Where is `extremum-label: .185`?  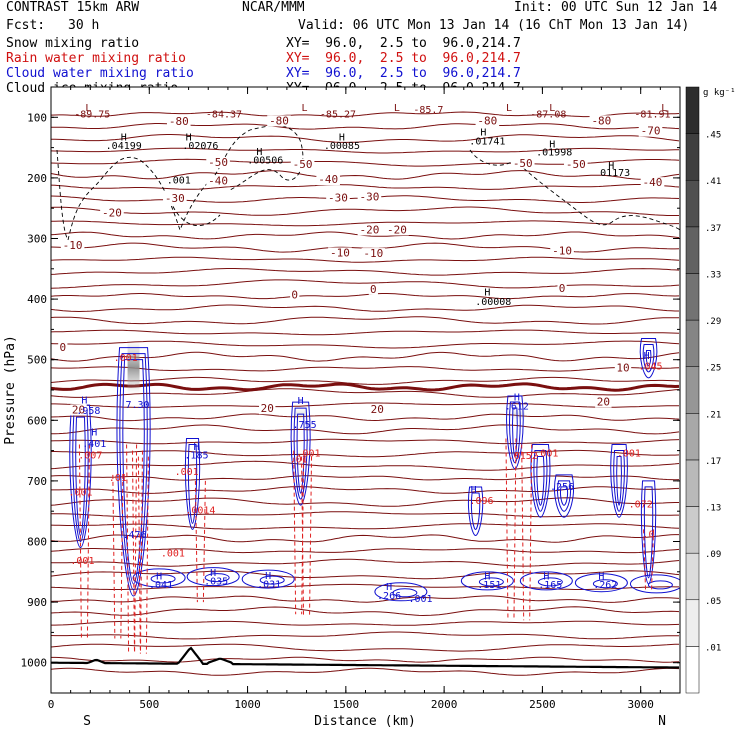 extremum-label: .185 is located at coordinates (196, 455).